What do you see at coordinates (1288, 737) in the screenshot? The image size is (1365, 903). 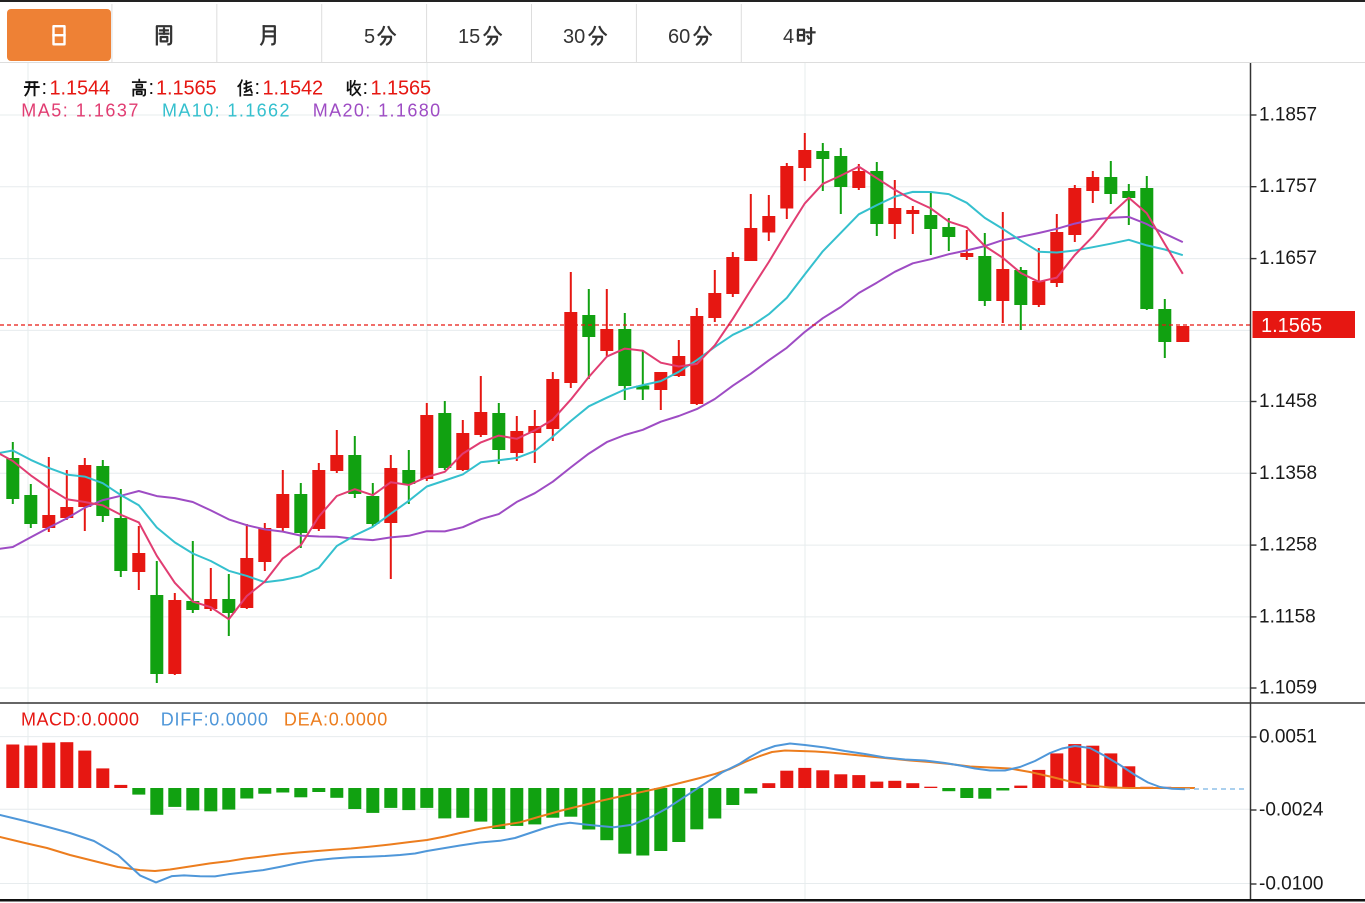 I see `svg-text: 0.0051` at bounding box center [1288, 737].